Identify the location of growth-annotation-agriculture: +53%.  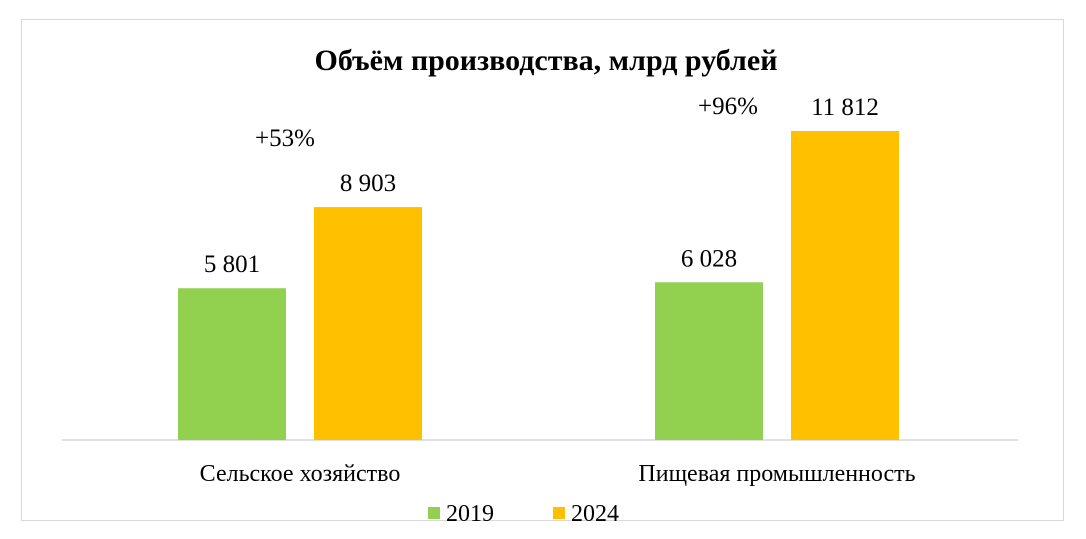
(285, 138).